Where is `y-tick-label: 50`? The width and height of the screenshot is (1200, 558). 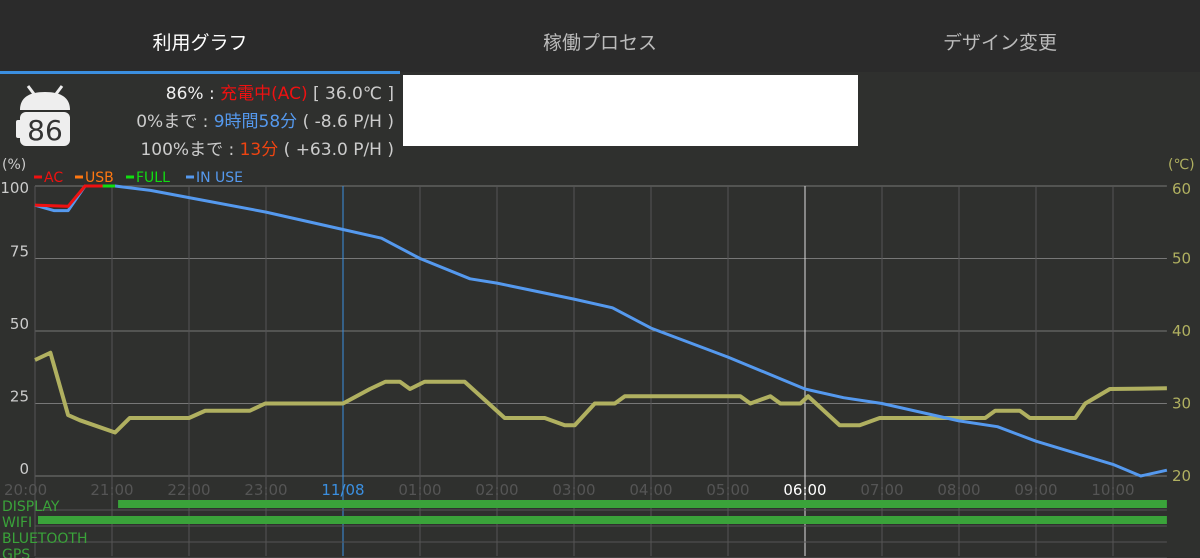
y-tick-label: 50 is located at coordinates (19, 324).